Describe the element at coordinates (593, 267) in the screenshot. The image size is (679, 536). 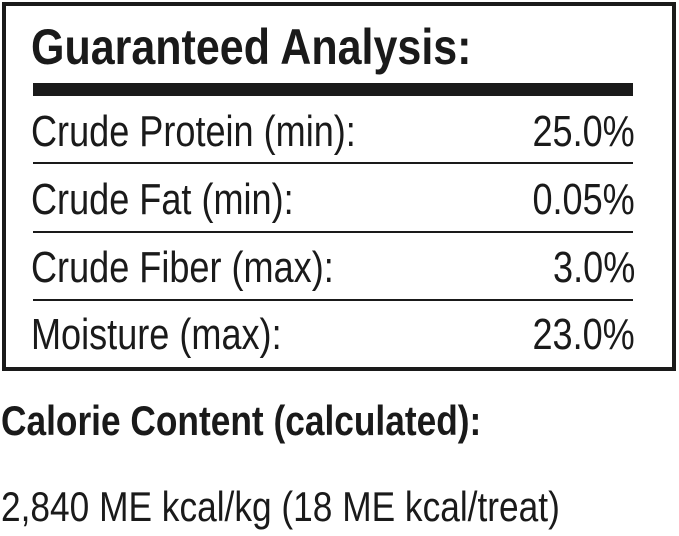
I see `row-value-fiber: 3.0%` at that location.